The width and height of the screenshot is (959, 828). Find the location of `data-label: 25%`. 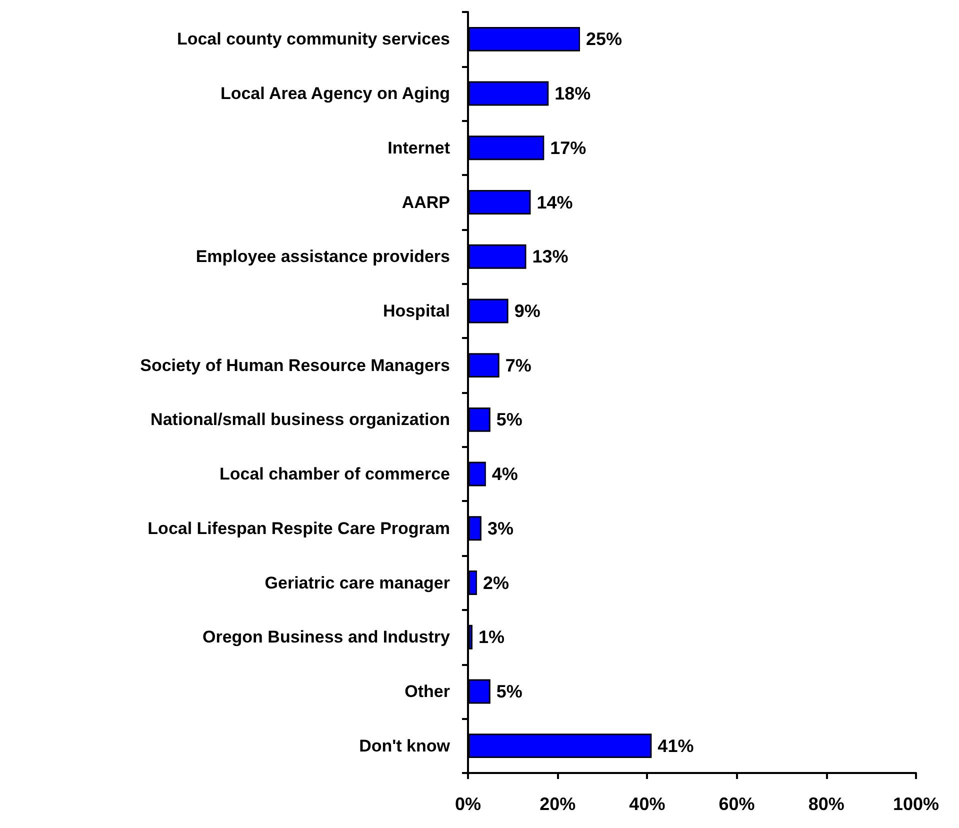

data-label: 25% is located at coordinates (604, 39).